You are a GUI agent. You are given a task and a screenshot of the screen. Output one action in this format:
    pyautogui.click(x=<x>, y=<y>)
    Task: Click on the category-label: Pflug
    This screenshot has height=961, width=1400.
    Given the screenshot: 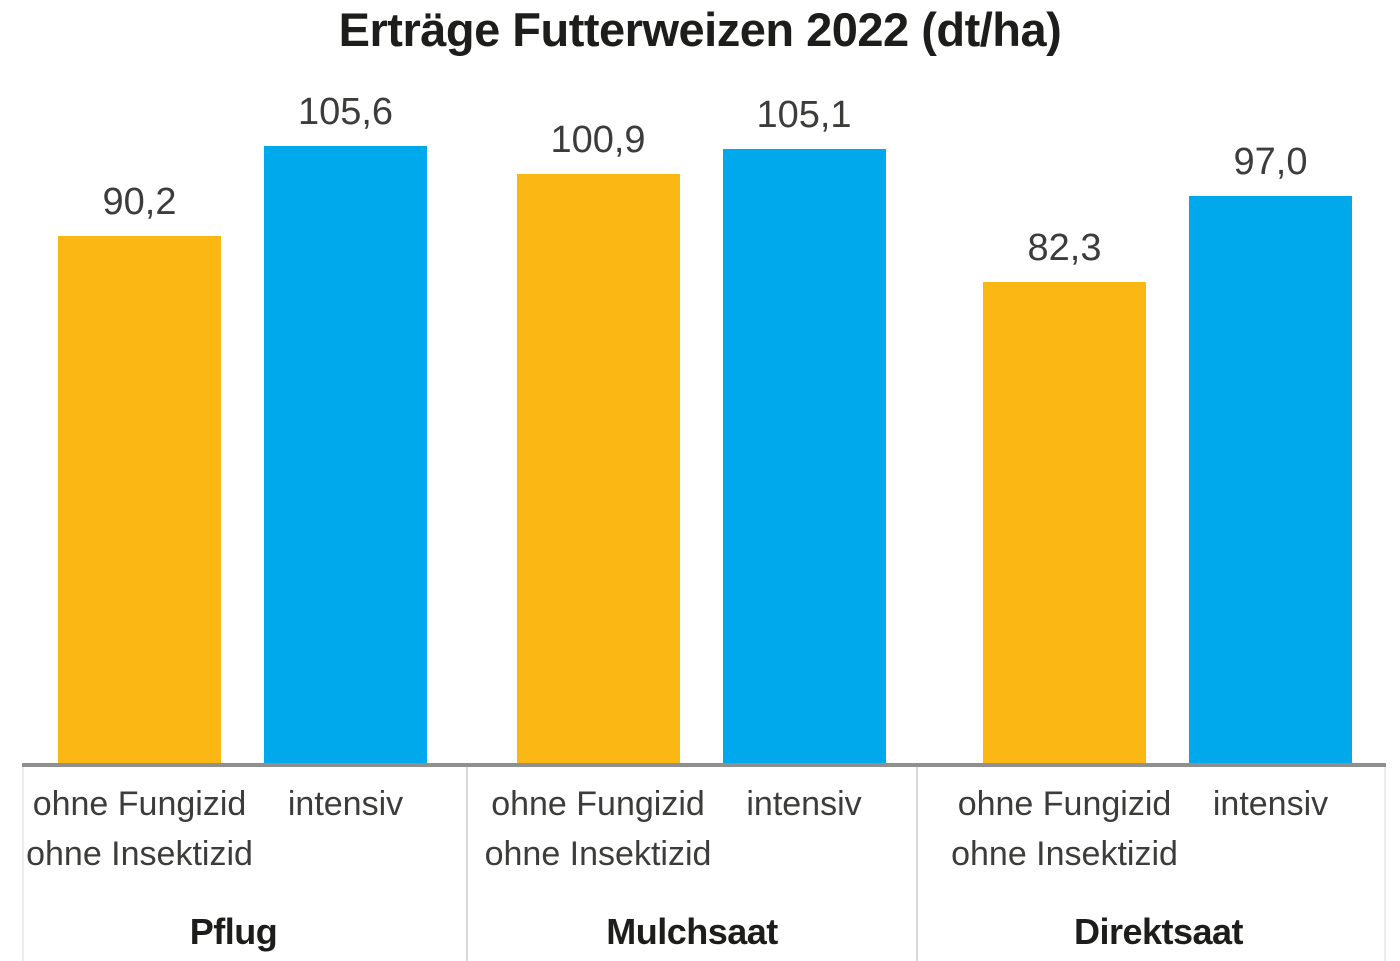 What is the action you would take?
    pyautogui.click(x=233, y=931)
    